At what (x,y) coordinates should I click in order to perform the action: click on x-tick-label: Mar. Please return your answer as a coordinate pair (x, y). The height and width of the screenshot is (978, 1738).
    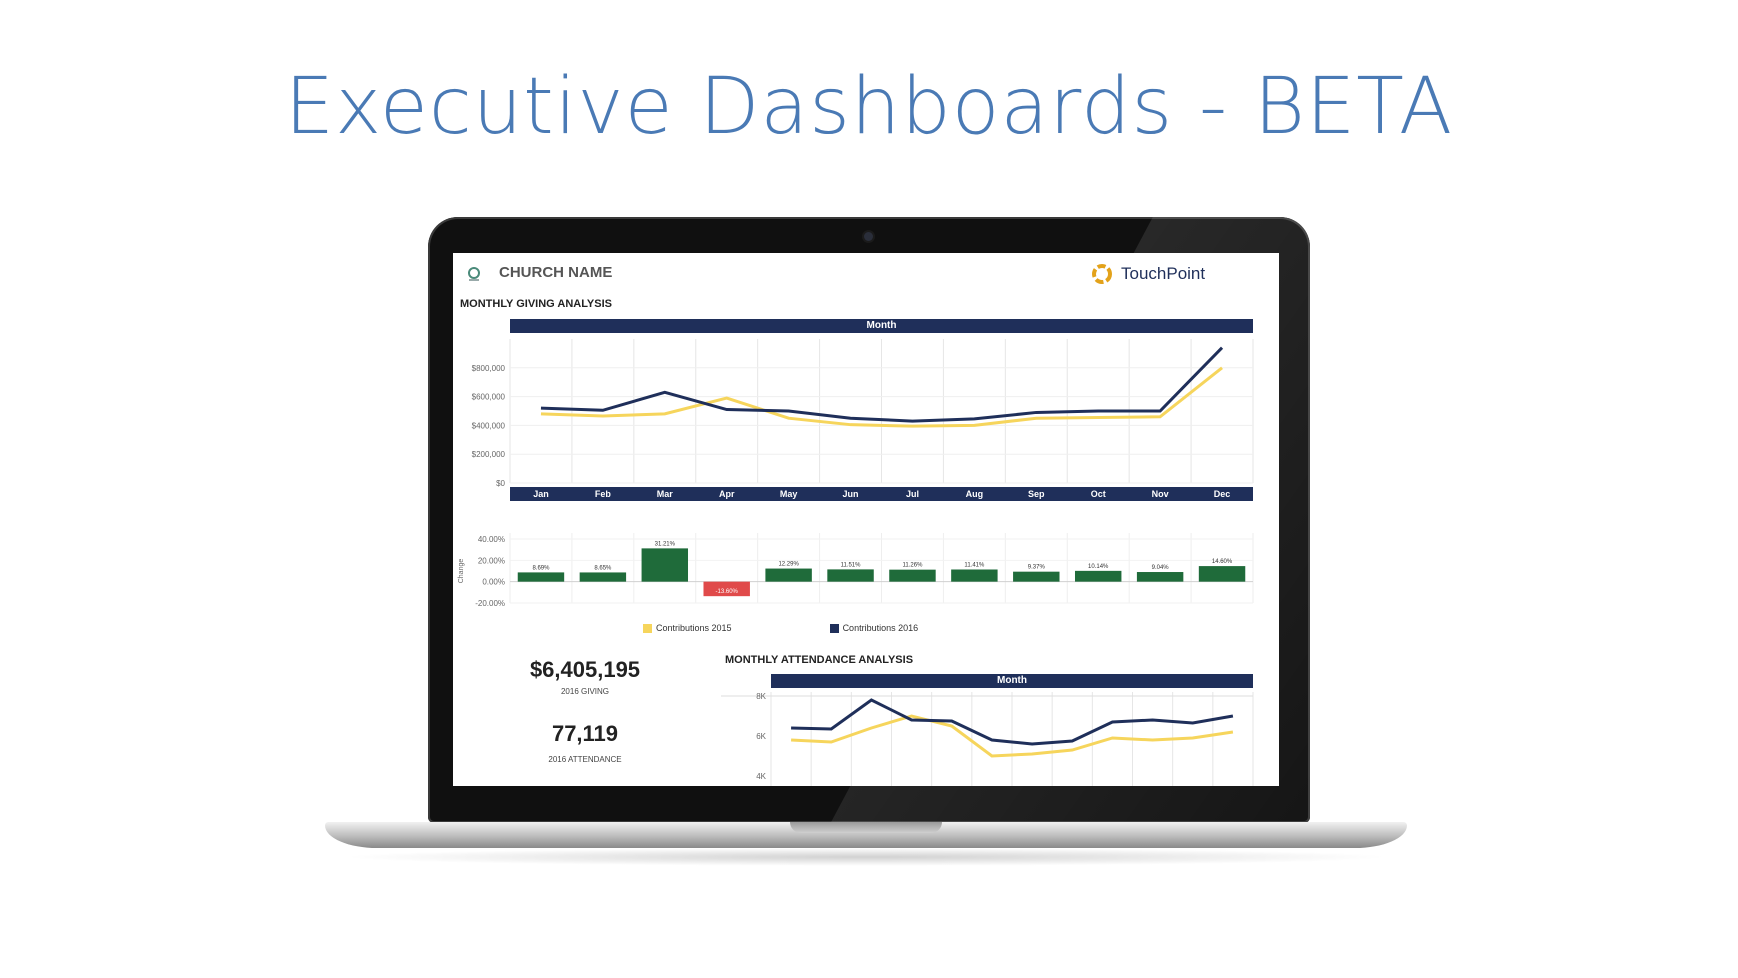
    Looking at the image, I should click on (665, 494).